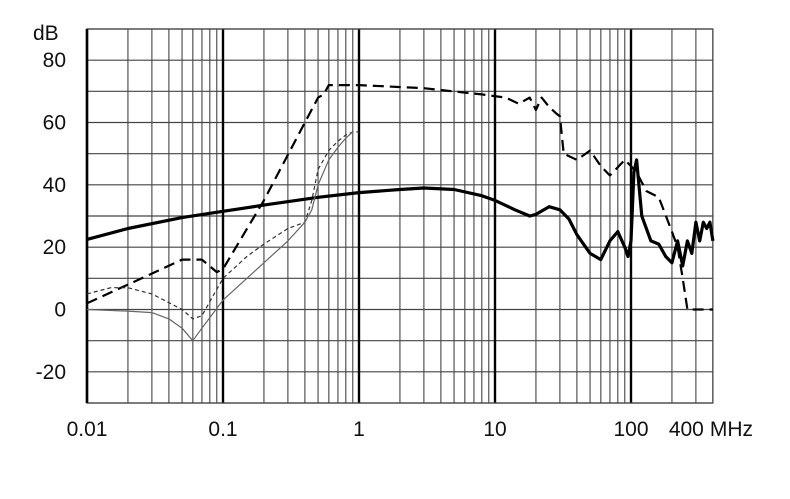  What do you see at coordinates (630, 429) in the screenshot?
I see `x-tick-label: 100` at bounding box center [630, 429].